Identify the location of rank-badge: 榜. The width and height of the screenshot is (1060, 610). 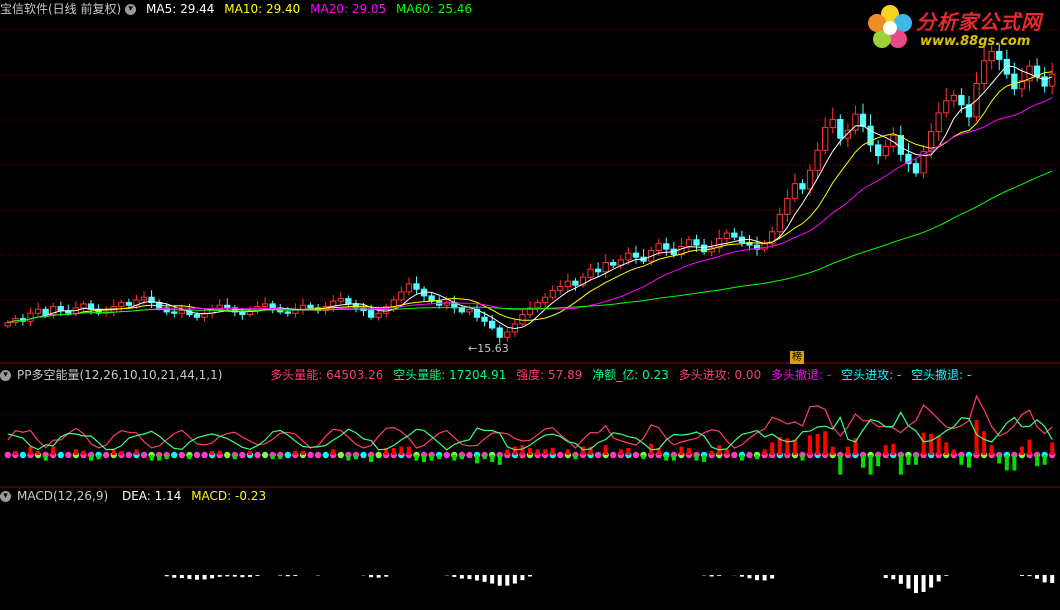
(797, 357).